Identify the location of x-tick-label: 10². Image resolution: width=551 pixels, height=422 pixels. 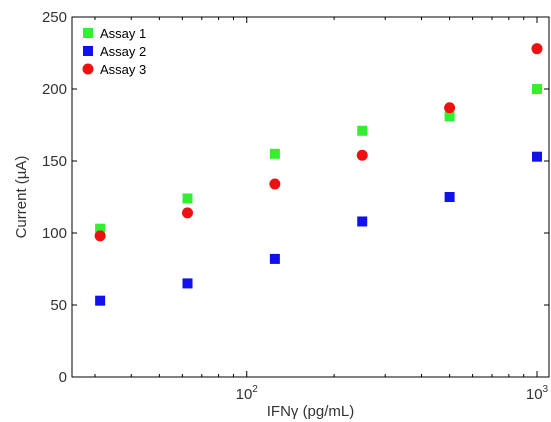
(247, 393).